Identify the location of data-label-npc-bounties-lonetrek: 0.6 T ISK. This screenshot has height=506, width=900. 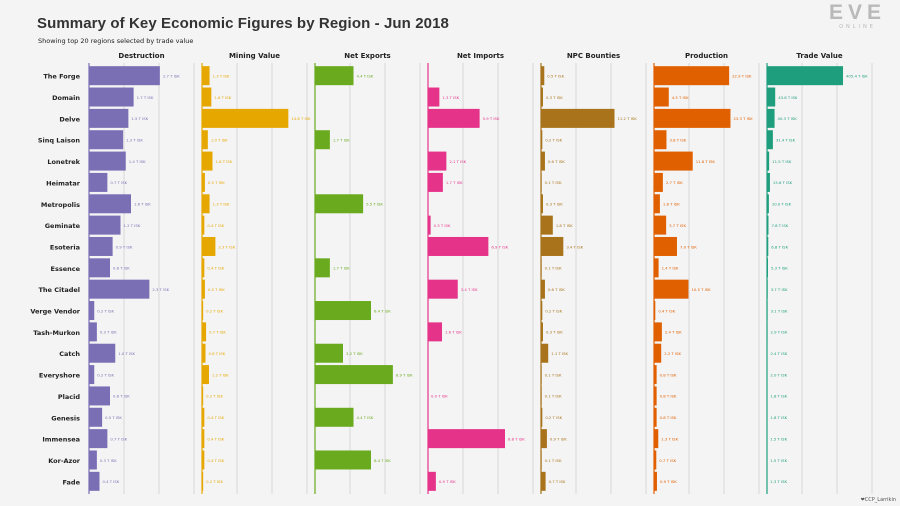
(556, 161).